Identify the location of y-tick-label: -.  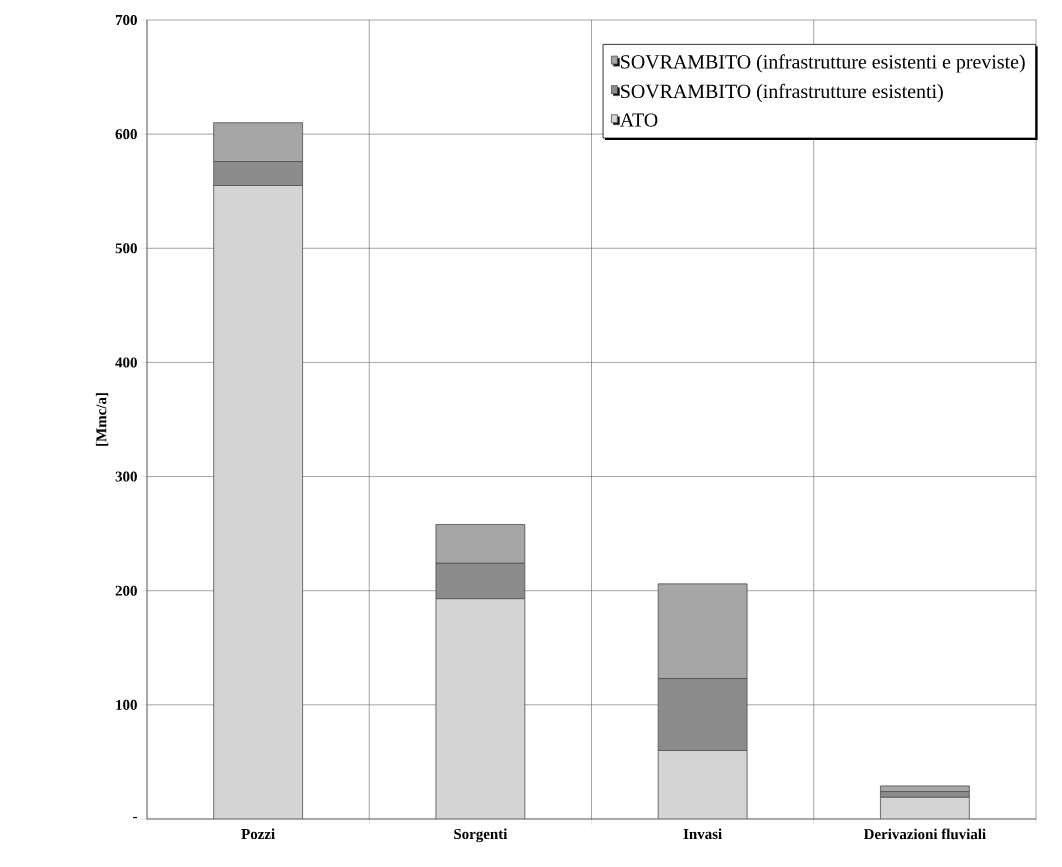
(135, 817).